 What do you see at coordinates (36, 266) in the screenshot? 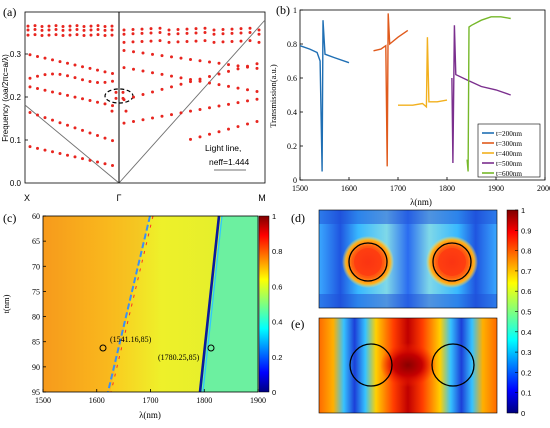
I see `c-ytick: 70` at bounding box center [36, 266].